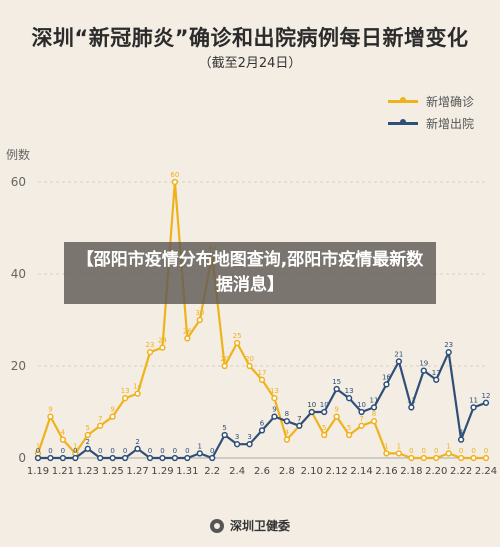 This screenshot has width=500, height=547. I want to click on y-axis-label: 例数, so click(18, 155).